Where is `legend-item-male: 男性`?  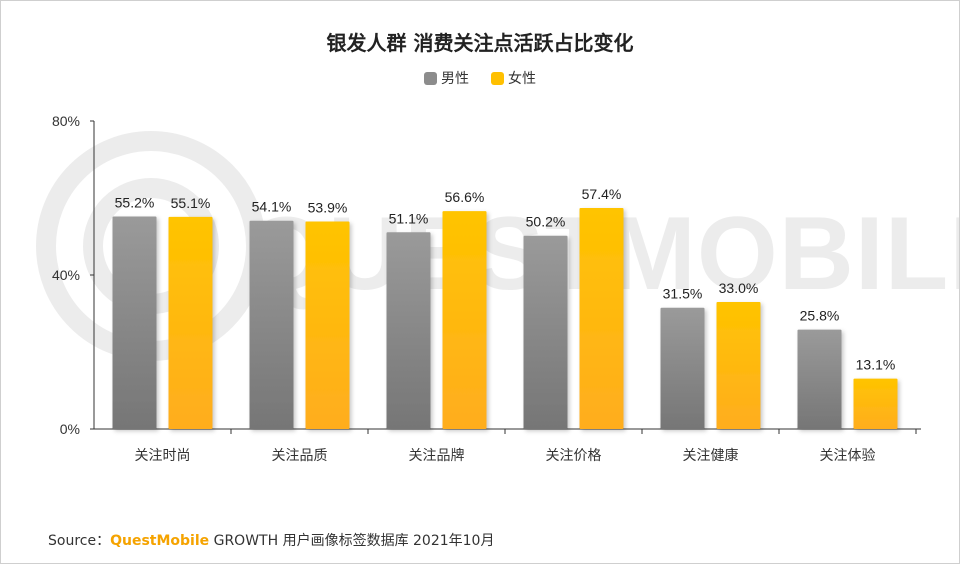 legend-item-male: 男性 is located at coordinates (446, 78).